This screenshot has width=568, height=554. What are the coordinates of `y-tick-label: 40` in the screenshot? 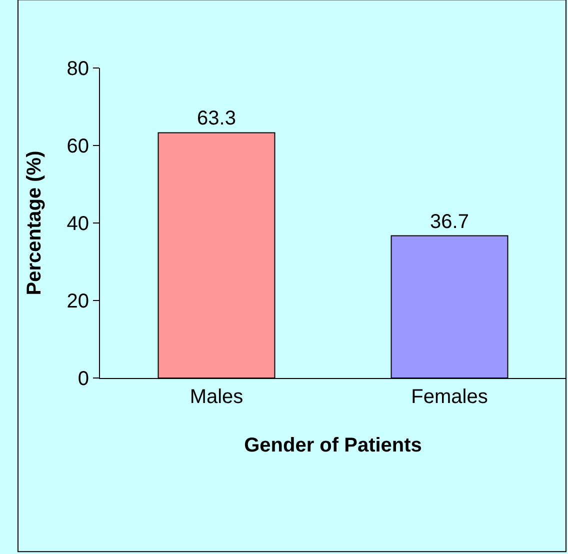 It's located at (77, 224).